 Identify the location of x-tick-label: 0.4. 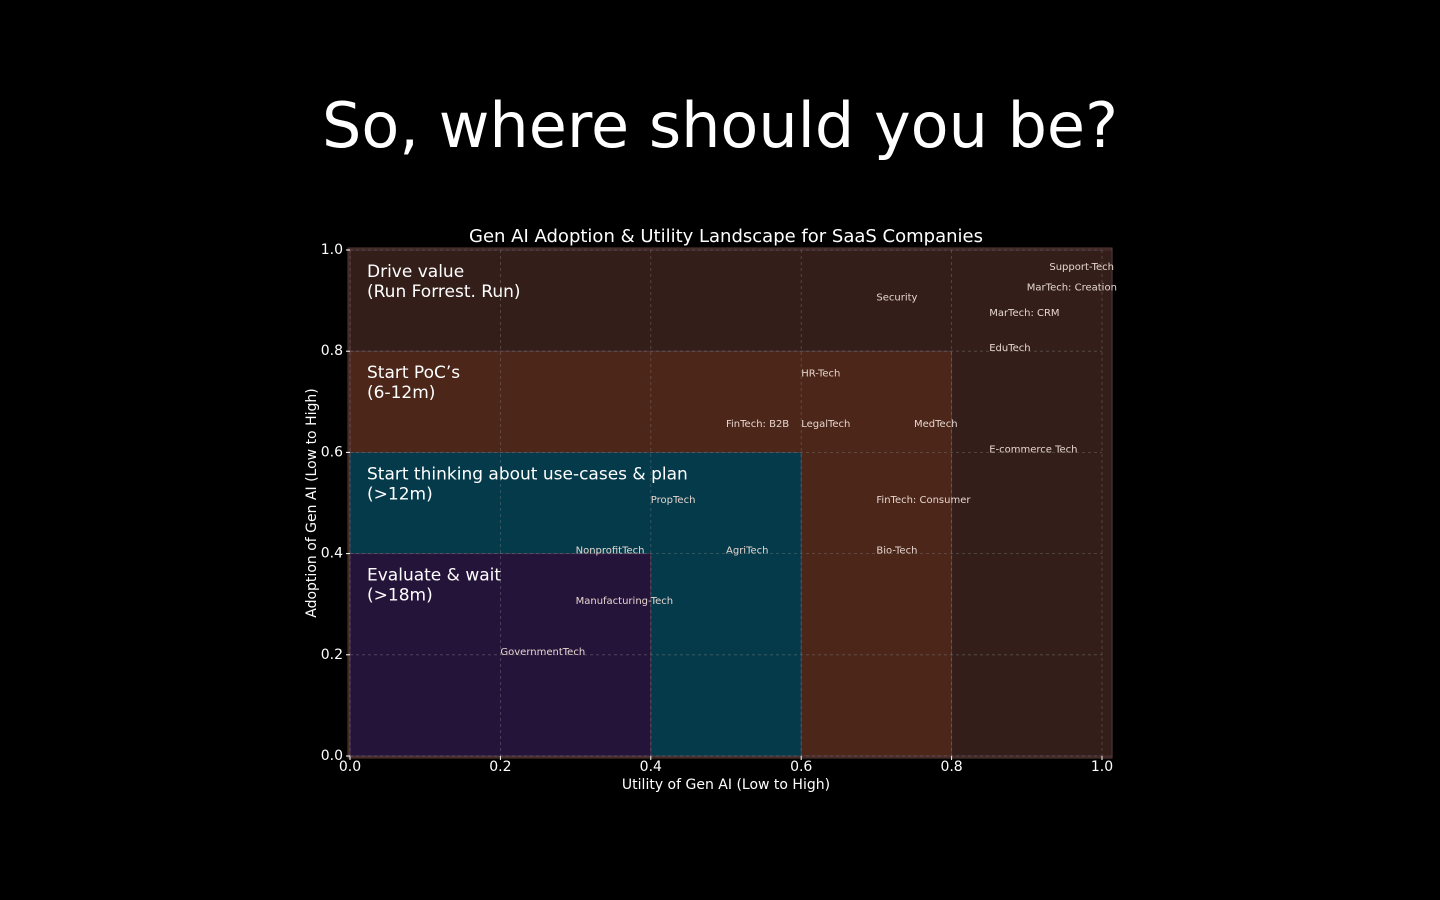
(651, 767).